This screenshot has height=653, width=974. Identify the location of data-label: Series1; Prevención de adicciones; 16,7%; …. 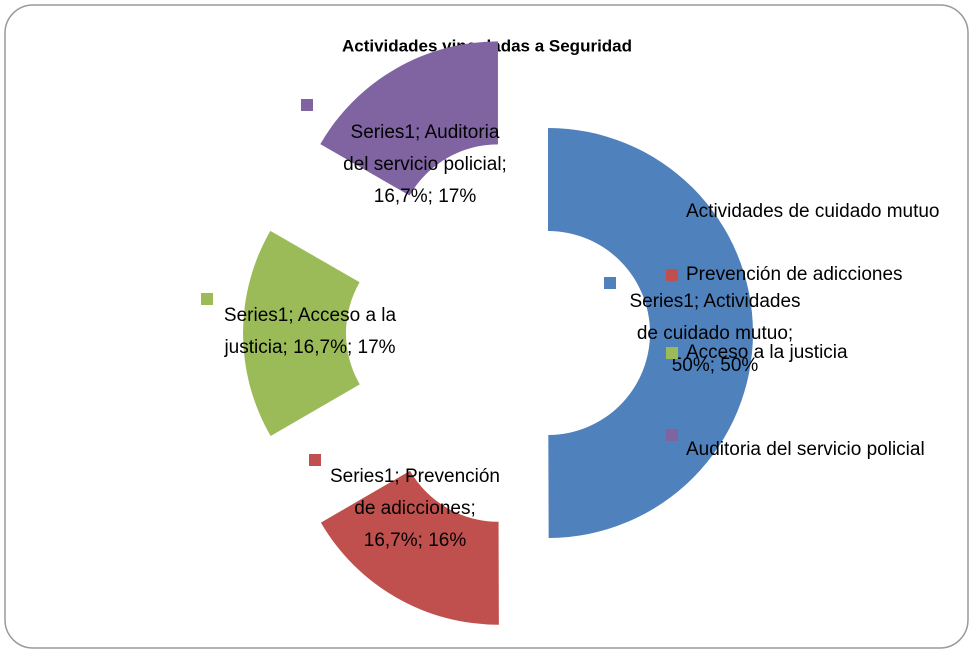
(415, 508).